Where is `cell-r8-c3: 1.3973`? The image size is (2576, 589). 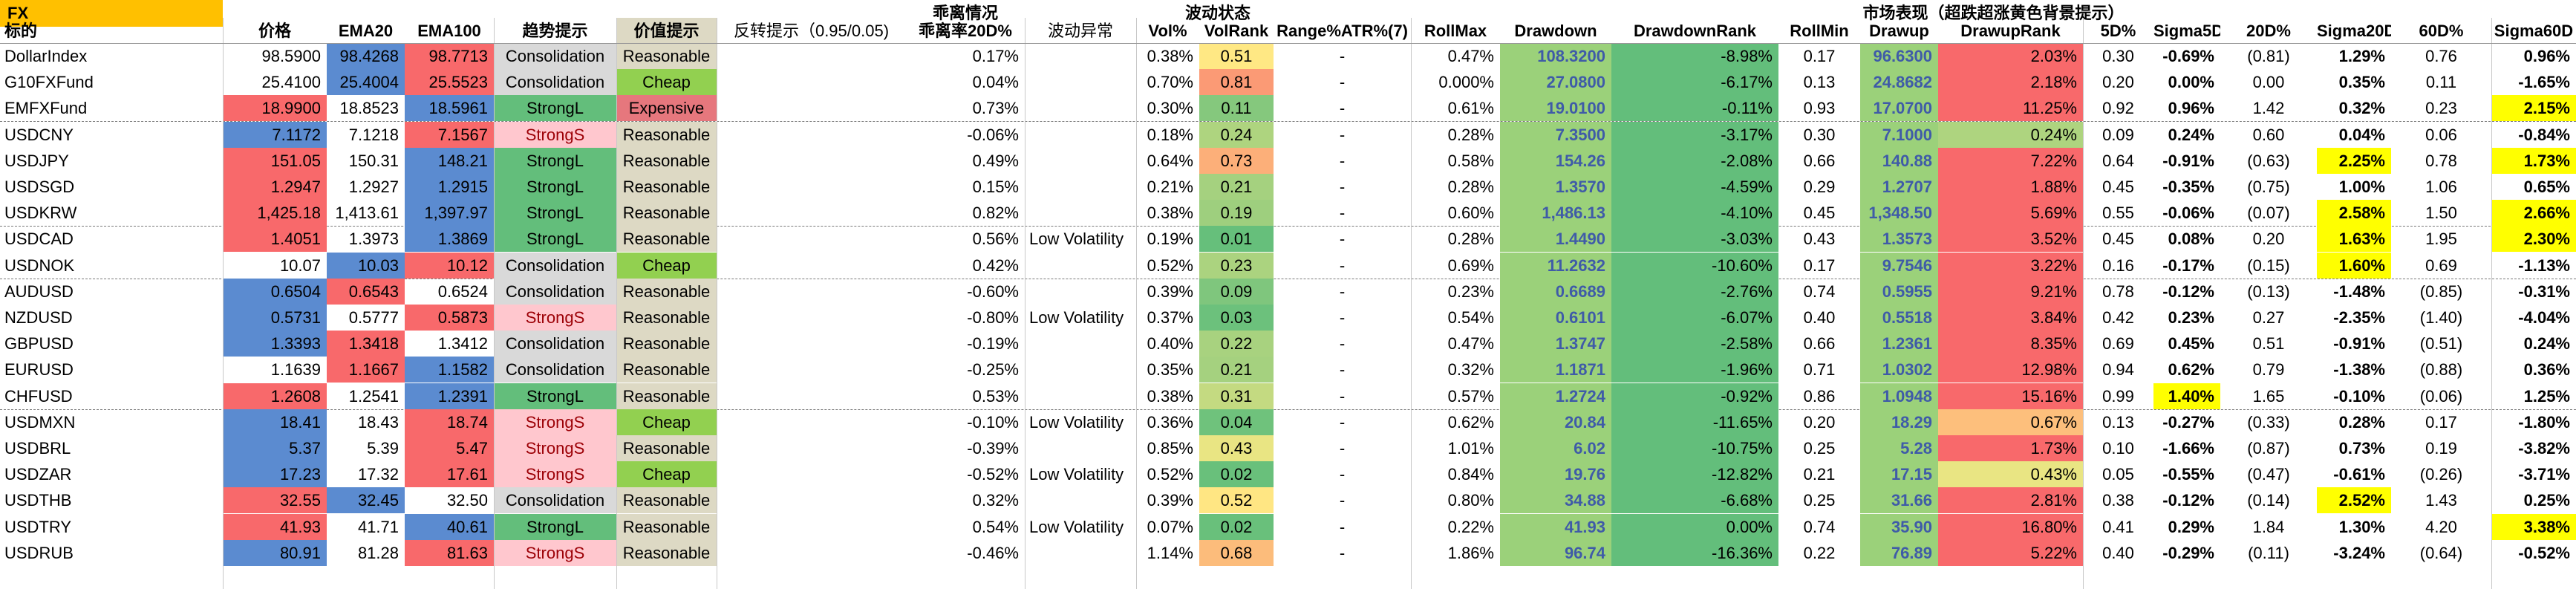
cell-r8-c3: 1.3973 is located at coordinates (373, 239).